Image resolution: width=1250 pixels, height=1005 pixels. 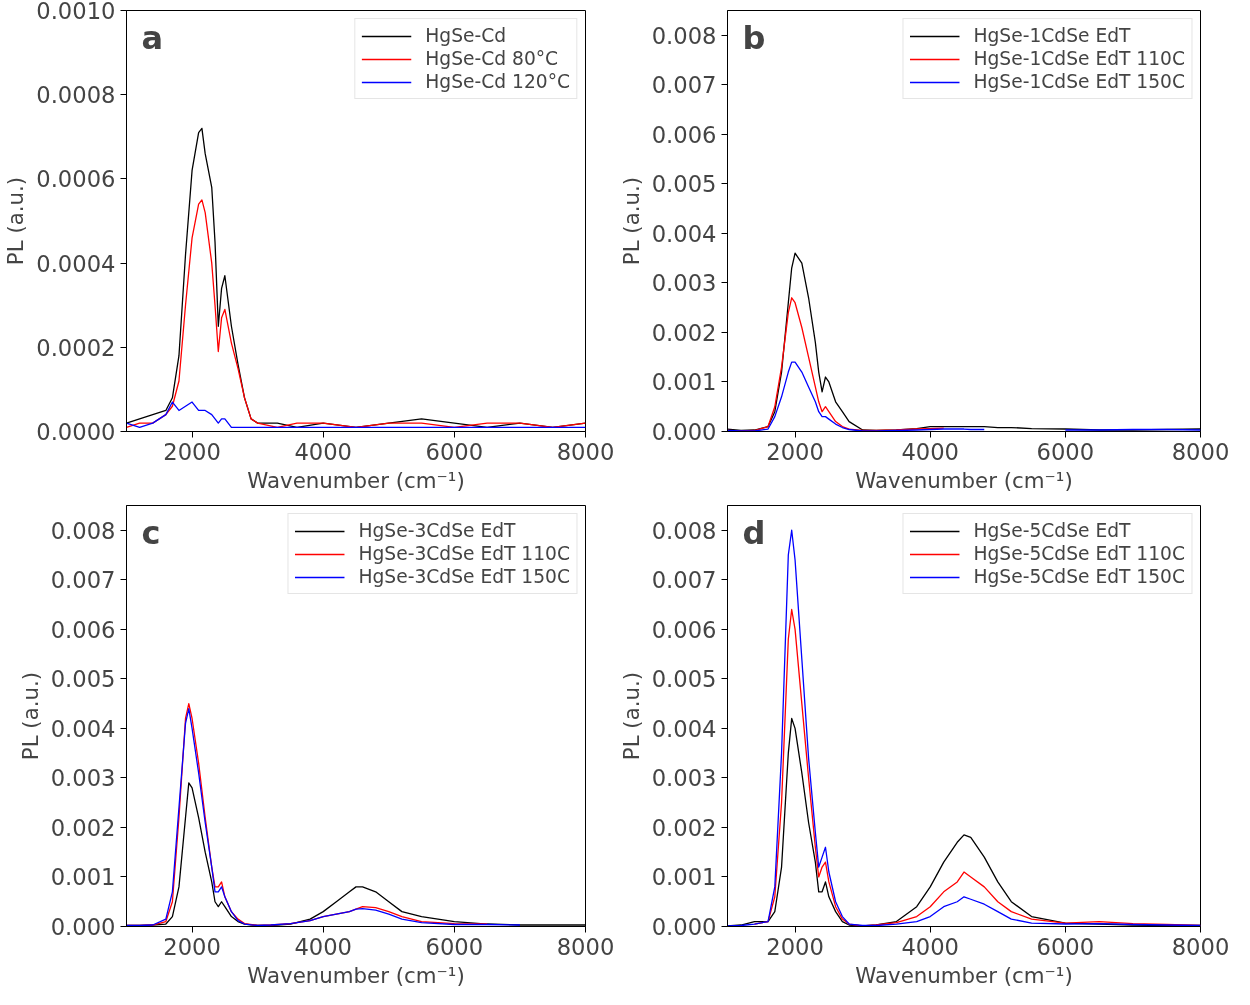 I want to click on legend-label: HgSe-5CdSe EdT 150C, so click(x=1079, y=576).